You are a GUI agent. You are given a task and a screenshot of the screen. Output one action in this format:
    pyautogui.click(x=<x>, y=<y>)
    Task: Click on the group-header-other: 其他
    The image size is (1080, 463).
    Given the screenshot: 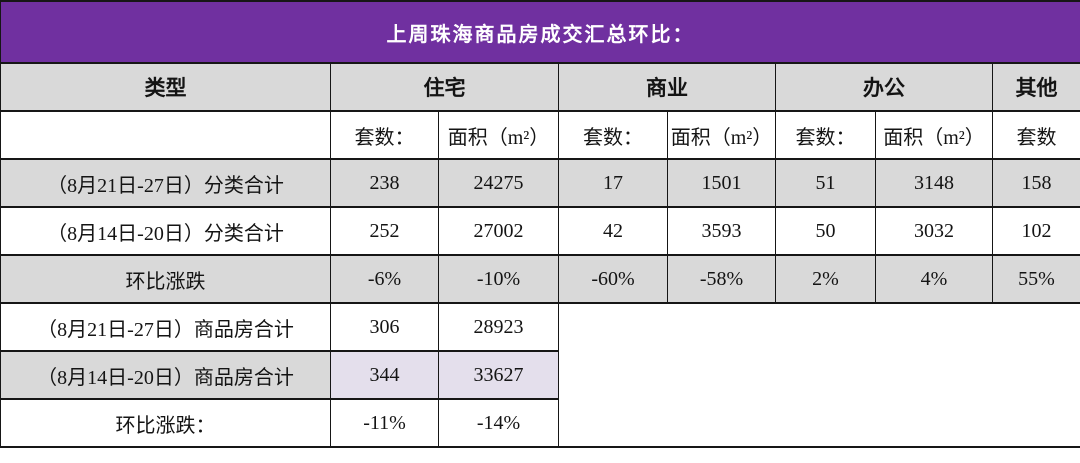 What is the action you would take?
    pyautogui.click(x=1036, y=87)
    